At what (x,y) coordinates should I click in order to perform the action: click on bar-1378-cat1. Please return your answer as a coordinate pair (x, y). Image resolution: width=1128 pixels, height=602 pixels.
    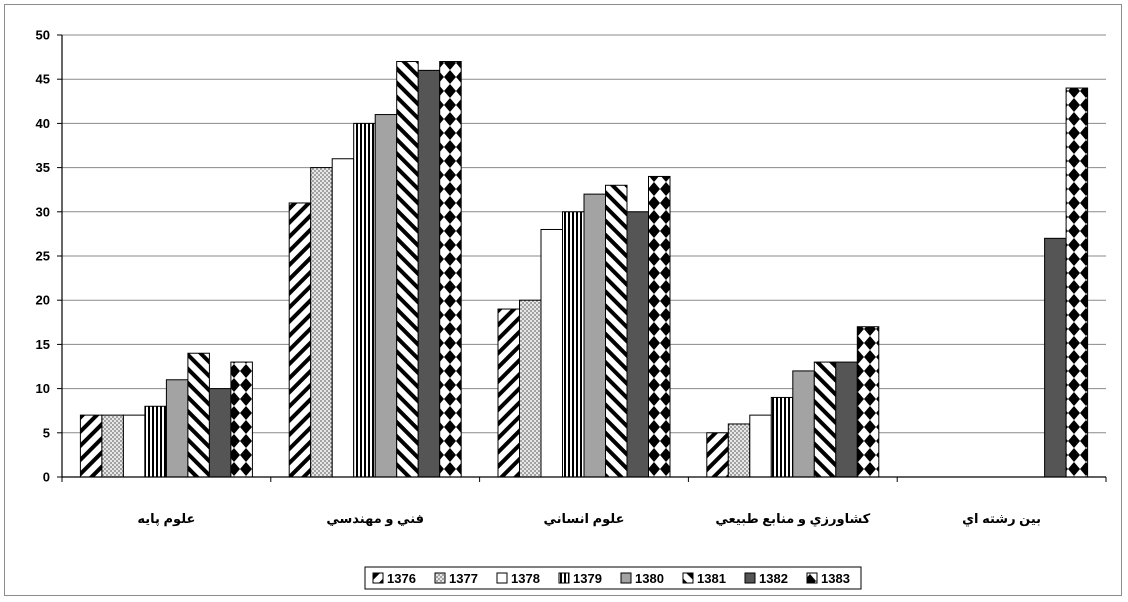
    Looking at the image, I should click on (343, 318).